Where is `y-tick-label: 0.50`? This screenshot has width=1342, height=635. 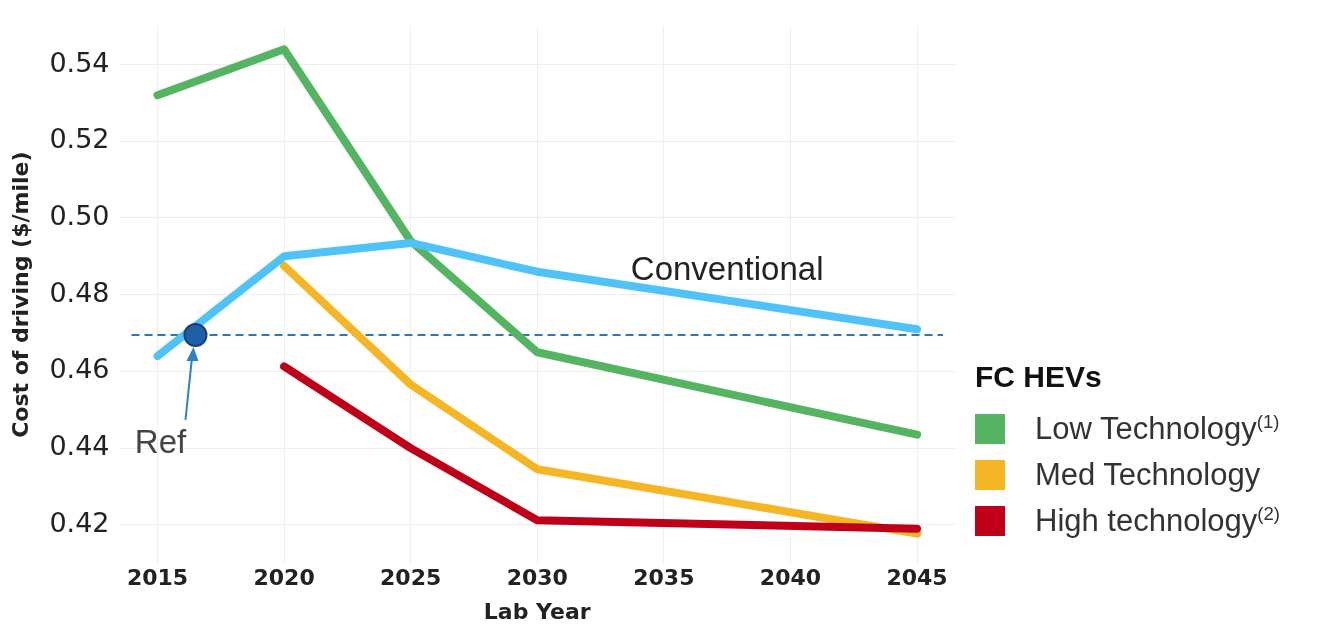 y-tick-label: 0.50 is located at coordinates (79, 215).